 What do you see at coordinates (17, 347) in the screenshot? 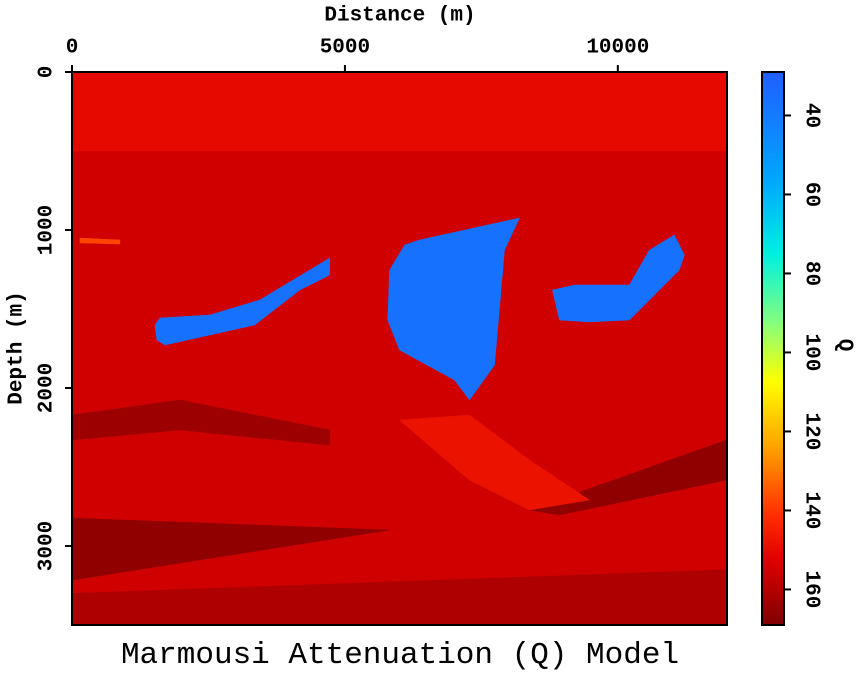
I see `y-axis-label: Depth (m)` at bounding box center [17, 347].